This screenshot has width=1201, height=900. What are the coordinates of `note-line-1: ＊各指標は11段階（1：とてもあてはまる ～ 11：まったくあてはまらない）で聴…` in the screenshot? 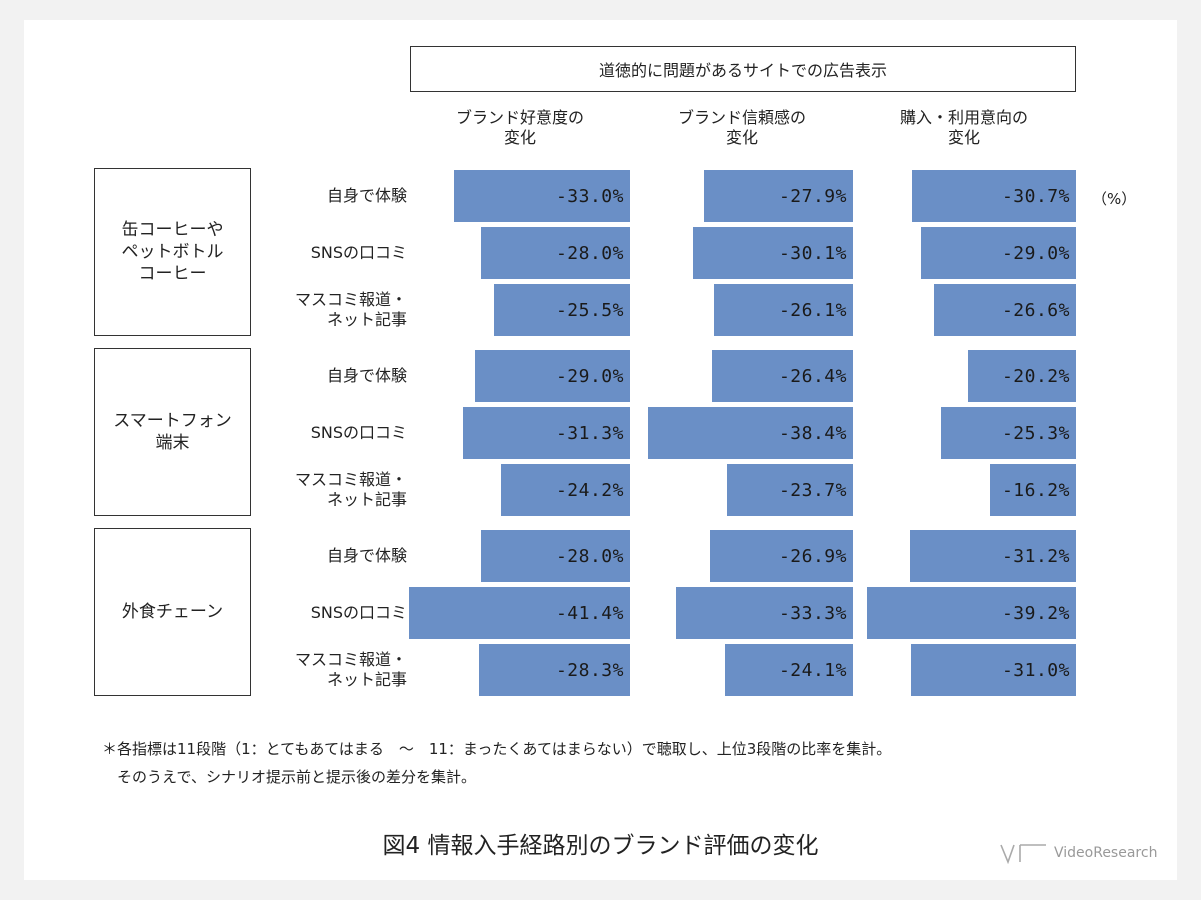 It's located at (497, 749).